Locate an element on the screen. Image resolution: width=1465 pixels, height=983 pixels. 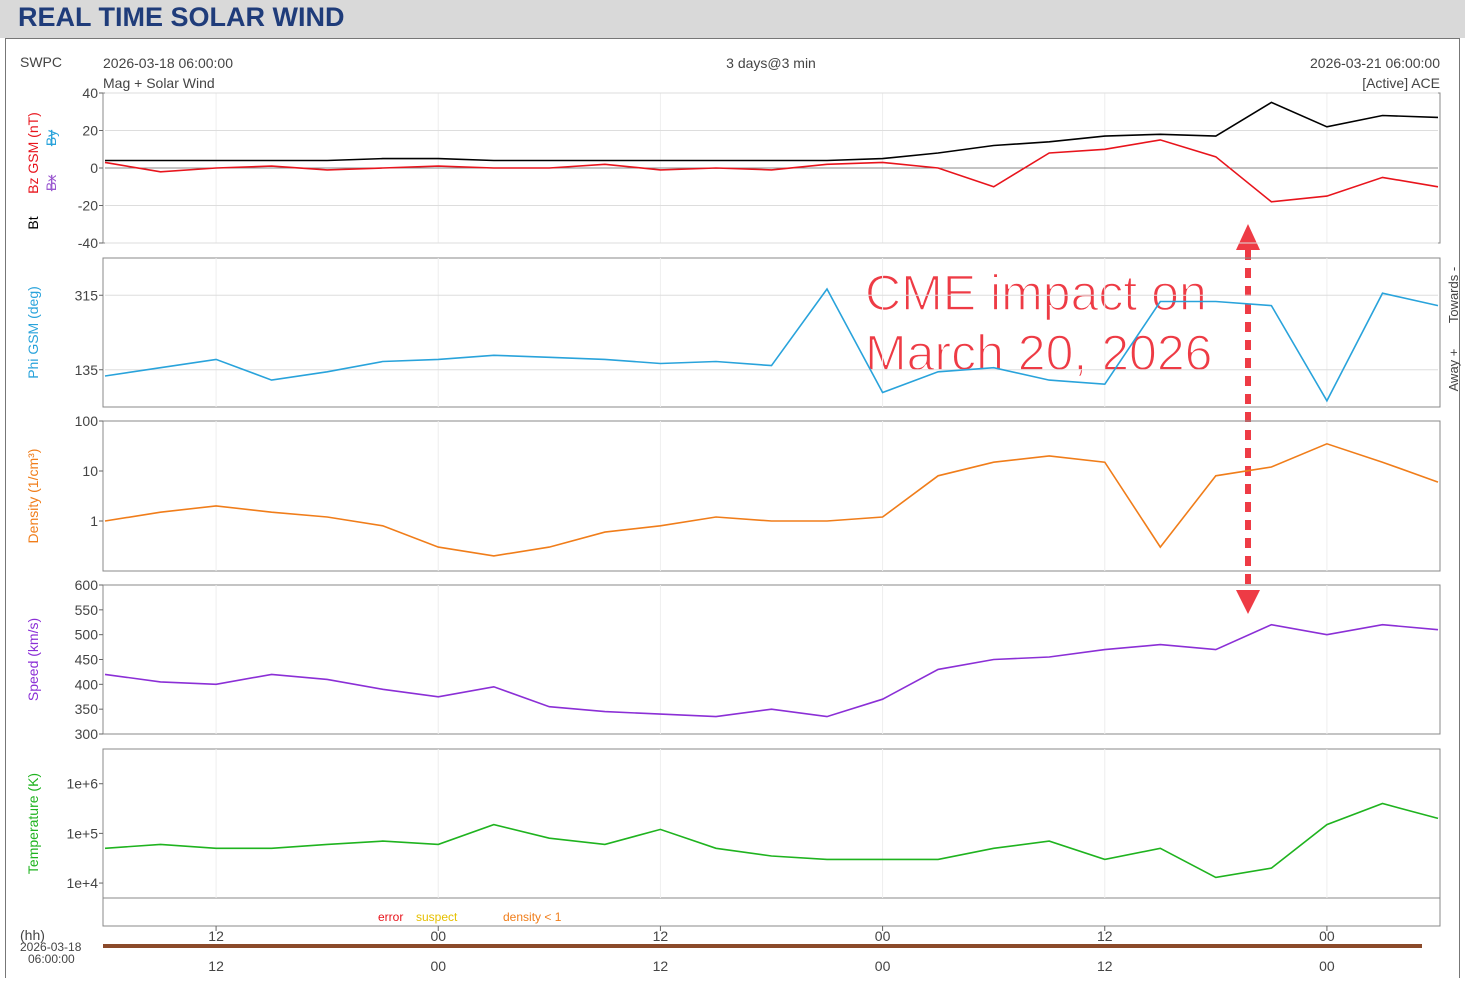
y-tick-label: 600 is located at coordinates (87, 585).